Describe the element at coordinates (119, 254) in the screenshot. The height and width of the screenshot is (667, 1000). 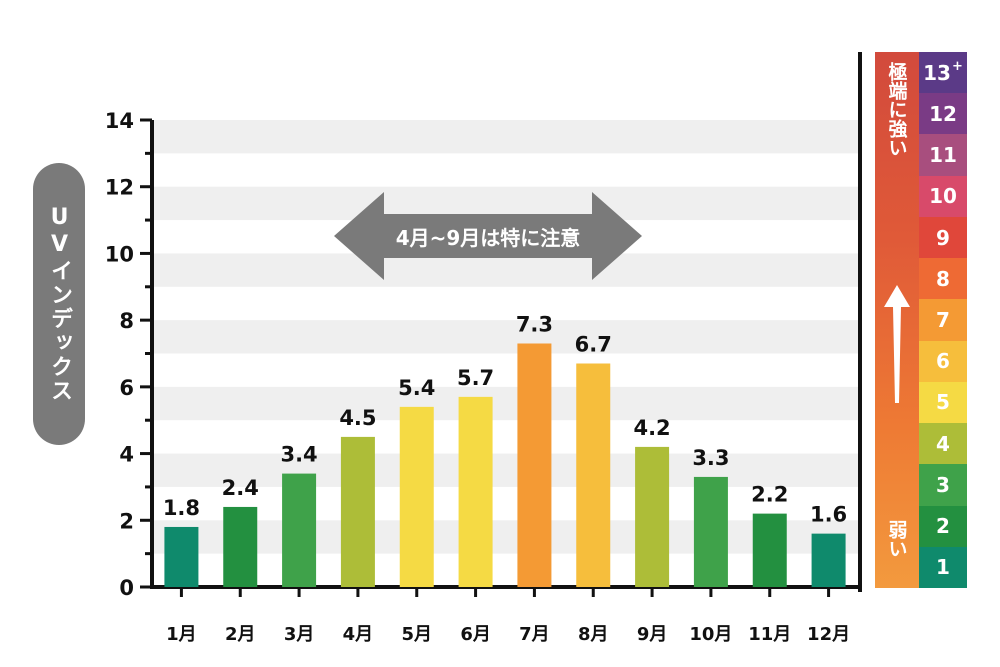
I see `y-tick-label: 10` at that location.